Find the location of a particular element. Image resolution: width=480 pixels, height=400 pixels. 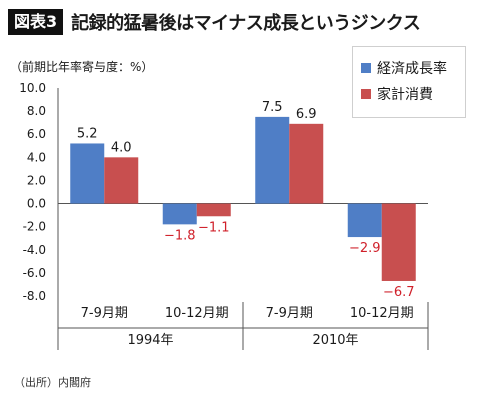

chart-header: 図表3 記録的猛暑後はマイナス成長というジンクス is located at coordinates (214, 22).